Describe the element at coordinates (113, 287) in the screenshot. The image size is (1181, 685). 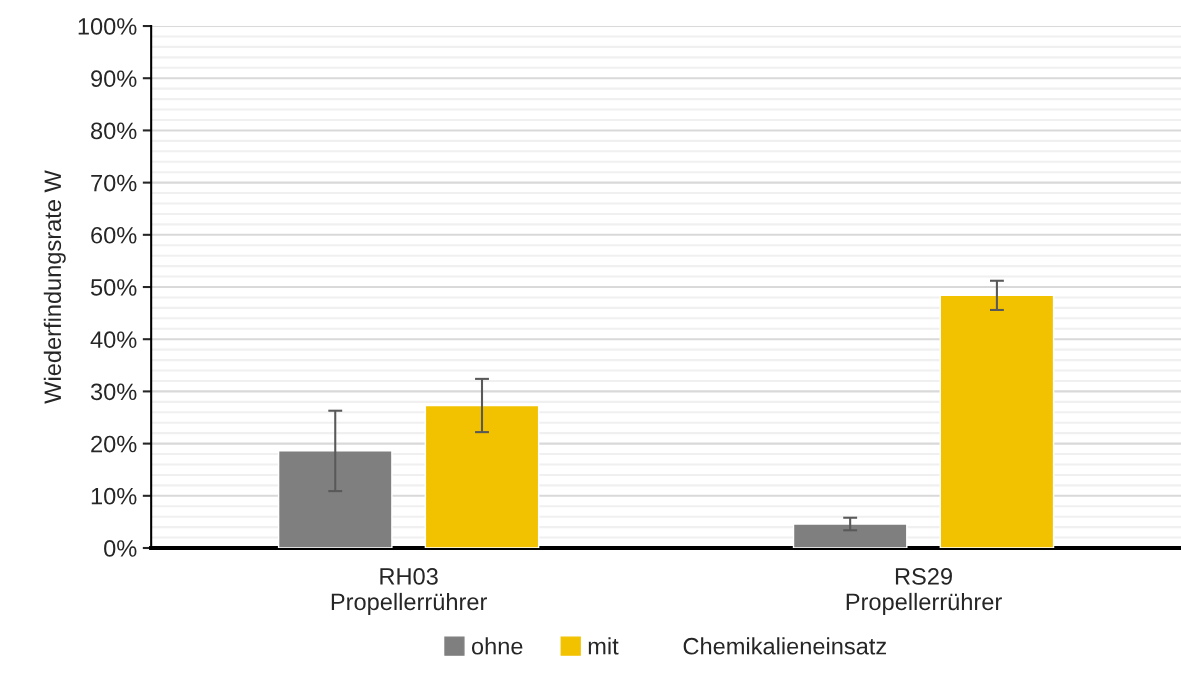
I see `y-tick-label: 50%` at that location.